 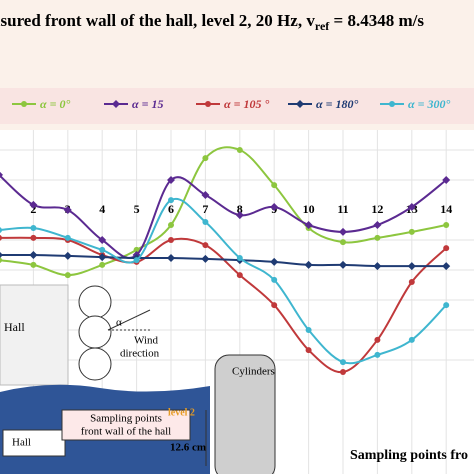 What do you see at coordinates (245, 414) in the screenshot?
I see `cylinders-shape` at bounding box center [245, 414].